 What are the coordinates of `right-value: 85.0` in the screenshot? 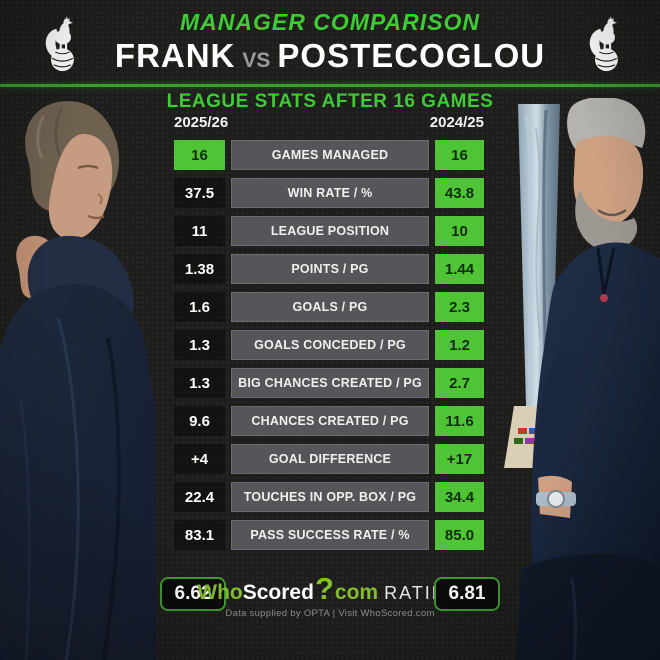 It's located at (459, 535).